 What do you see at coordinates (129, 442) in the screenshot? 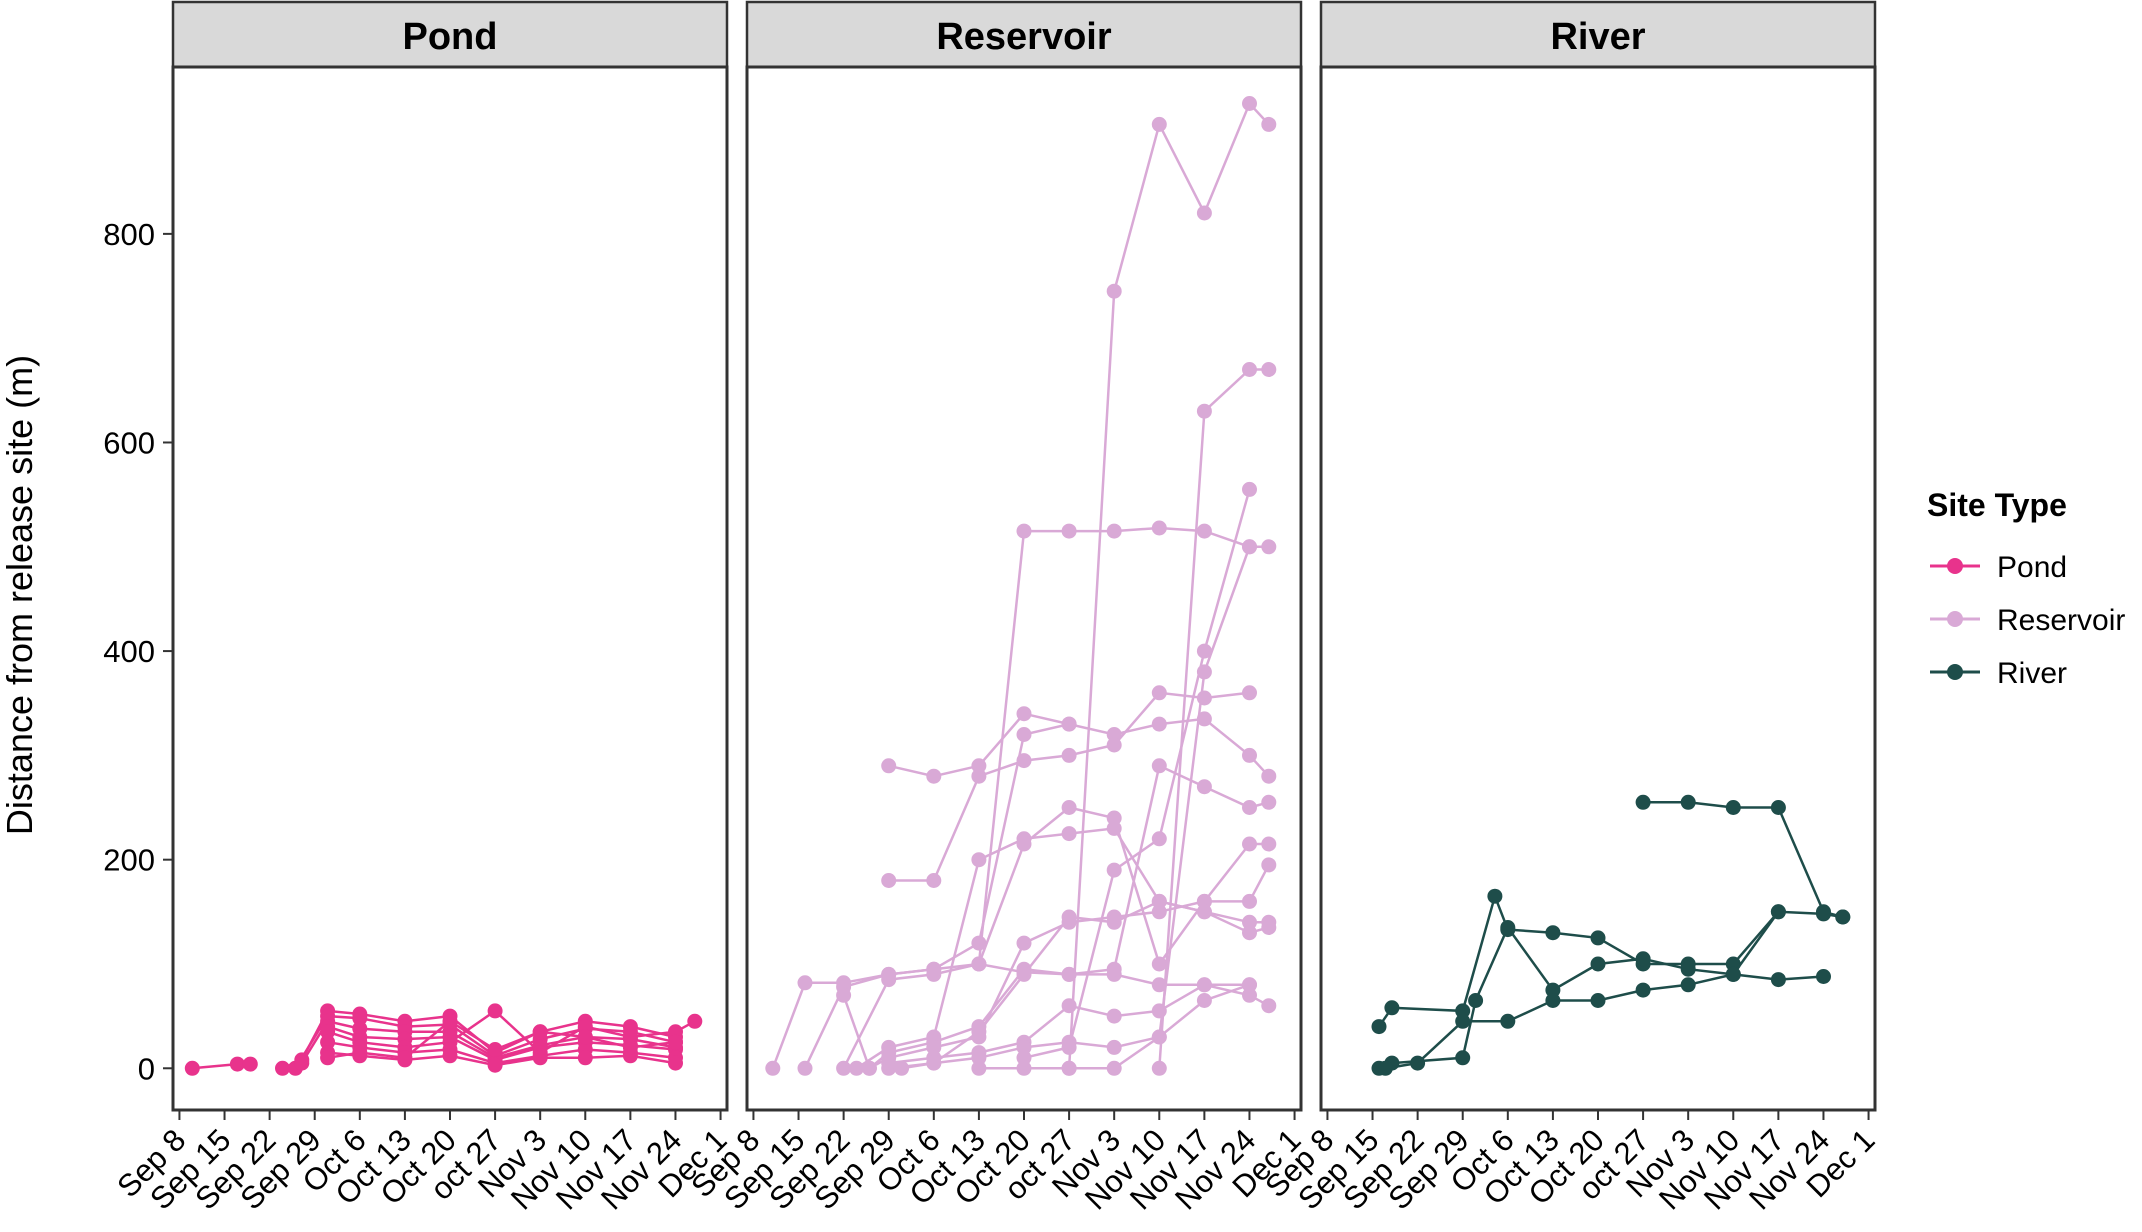
I see `y-tick-label: 600` at bounding box center [129, 442].